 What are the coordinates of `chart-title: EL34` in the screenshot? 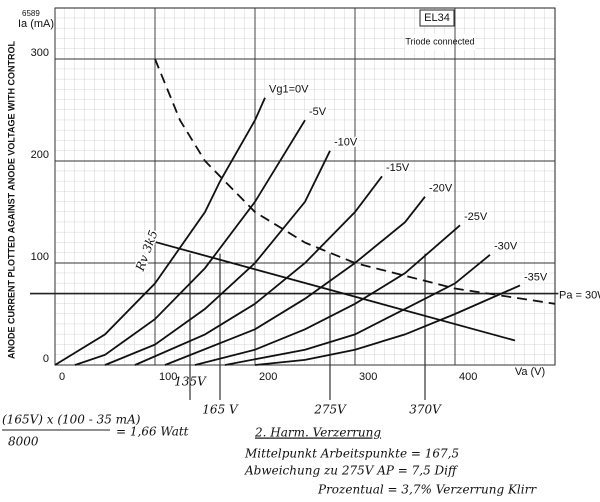 It's located at (437, 18).